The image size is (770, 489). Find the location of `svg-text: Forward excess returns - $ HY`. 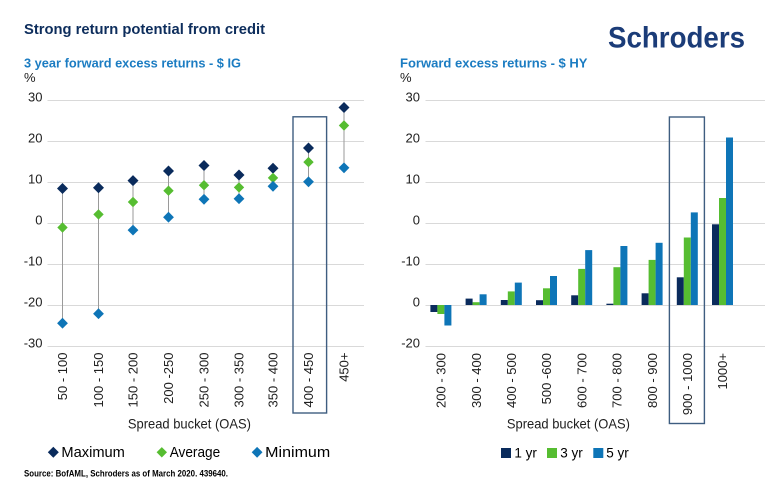

svg-text: Forward excess returns - $ HY is located at coordinates (494, 62).